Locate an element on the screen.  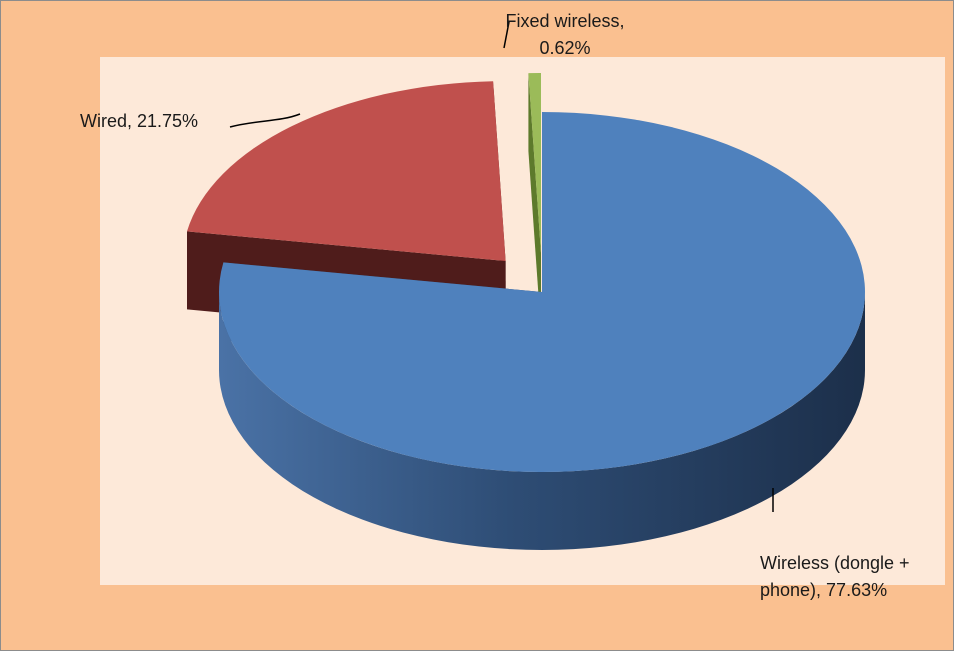
data-label: Fixed wireless, 0.62% is located at coordinates (565, 34).